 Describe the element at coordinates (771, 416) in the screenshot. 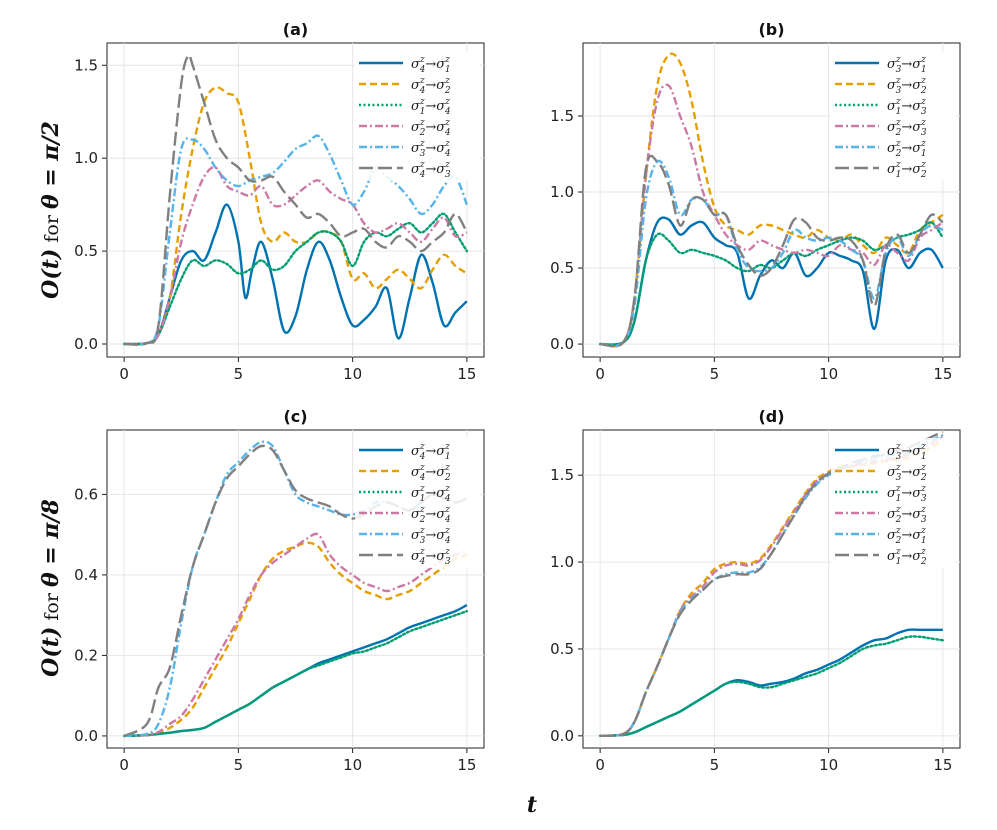

I see `panel-d-title: (d)` at that location.